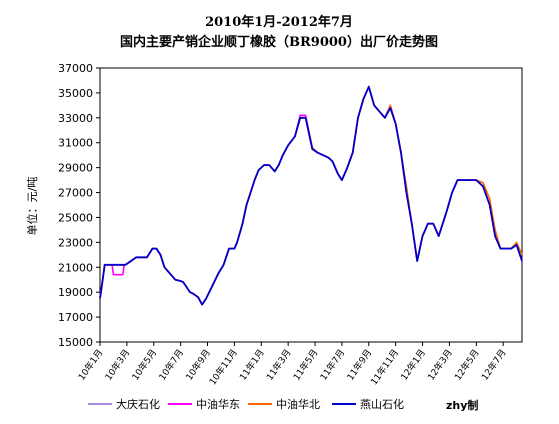 This screenshot has height=424, width=559. I want to click on y-tick-label: 37000, so click(75, 68).